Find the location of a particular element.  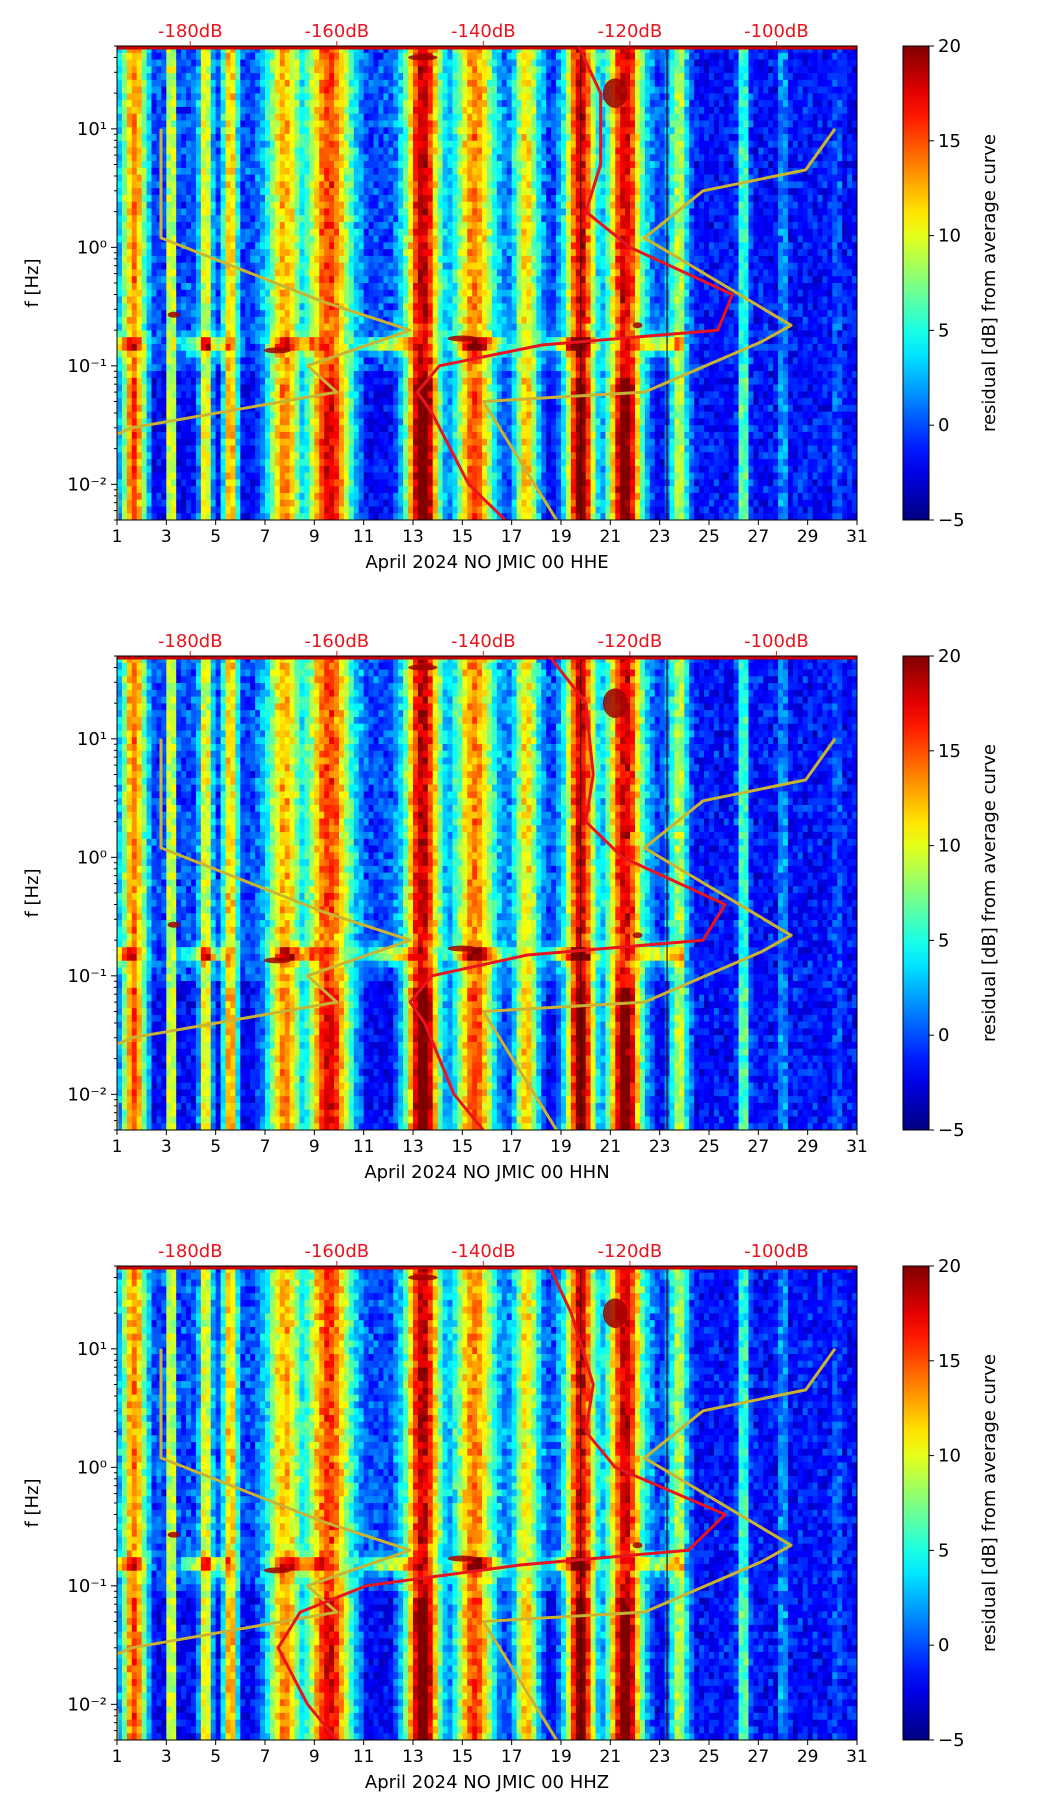

x-axis-label: April 2024 NO JMIC 00 HHN is located at coordinates (486, 1172).